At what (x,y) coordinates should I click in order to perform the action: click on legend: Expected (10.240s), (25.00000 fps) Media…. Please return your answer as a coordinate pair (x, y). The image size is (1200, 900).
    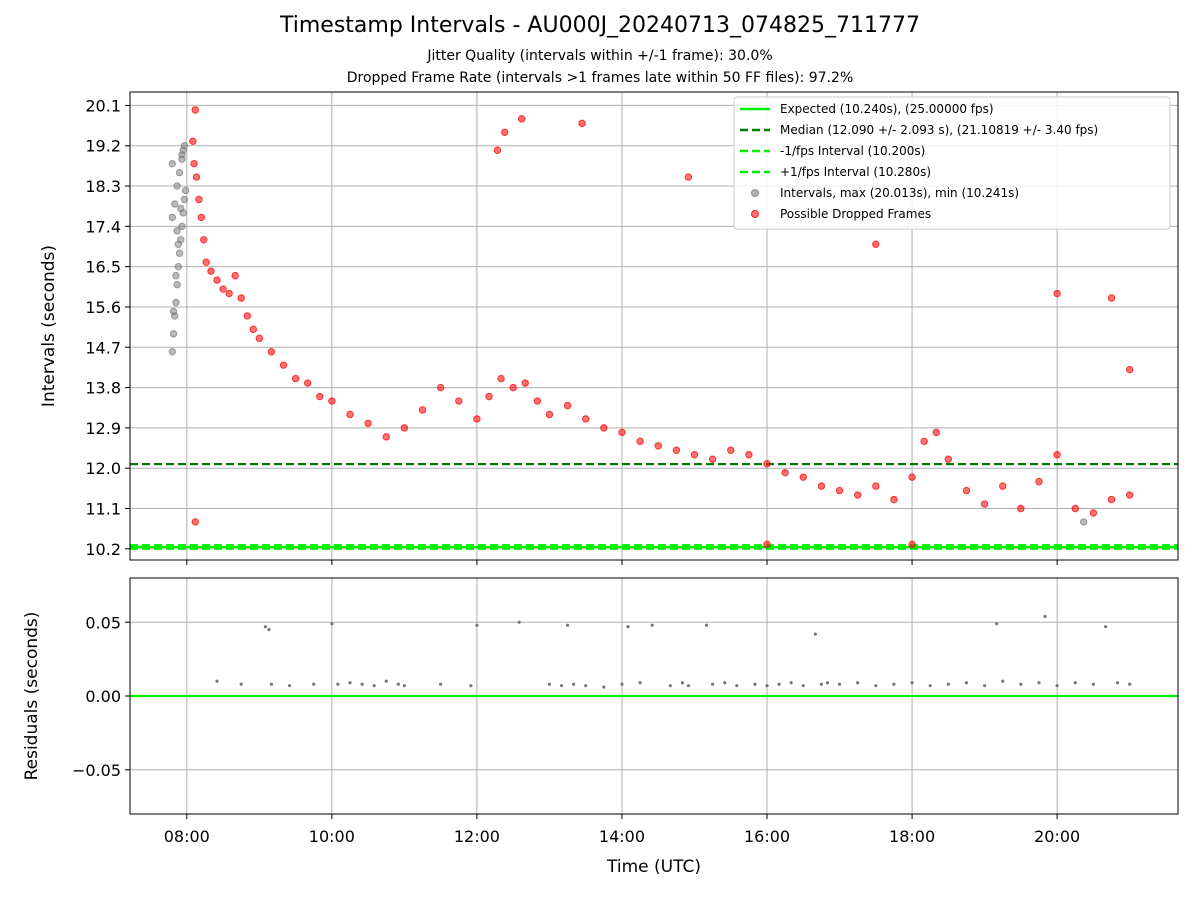
    Looking at the image, I should click on (952, 163).